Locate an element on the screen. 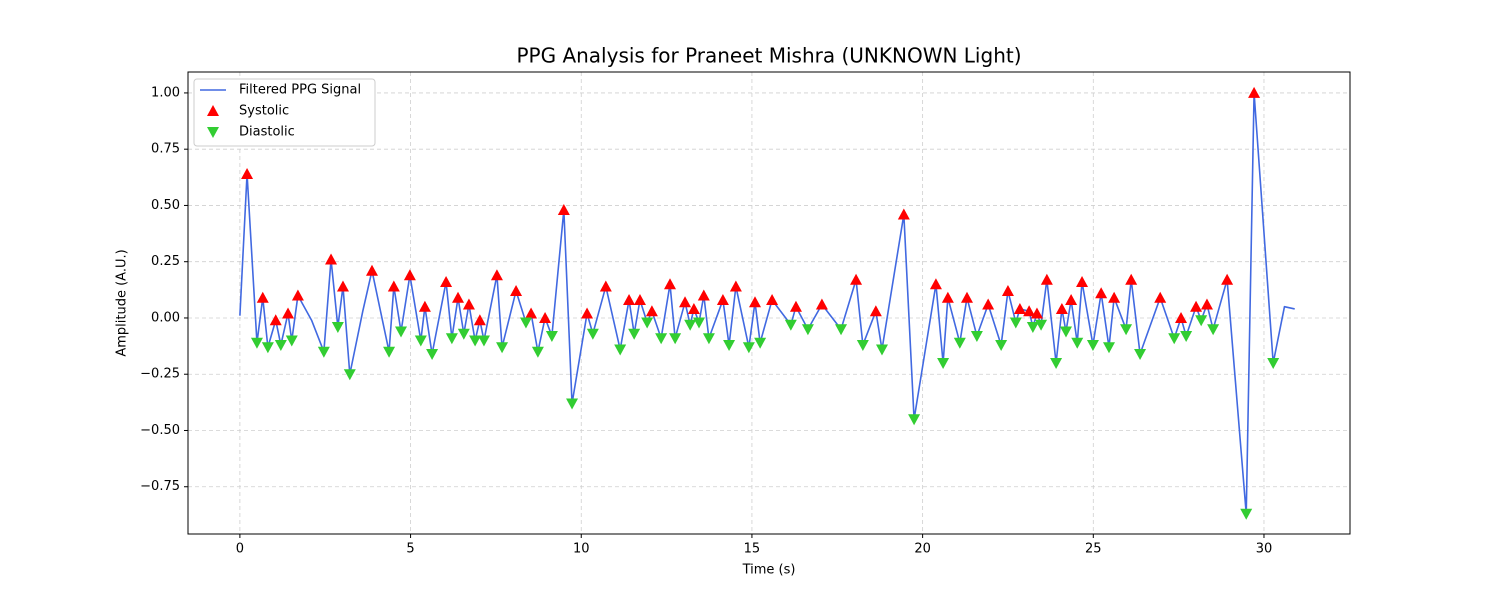 The image size is (1500, 600). x-tick-label: 25 is located at coordinates (1093, 549).